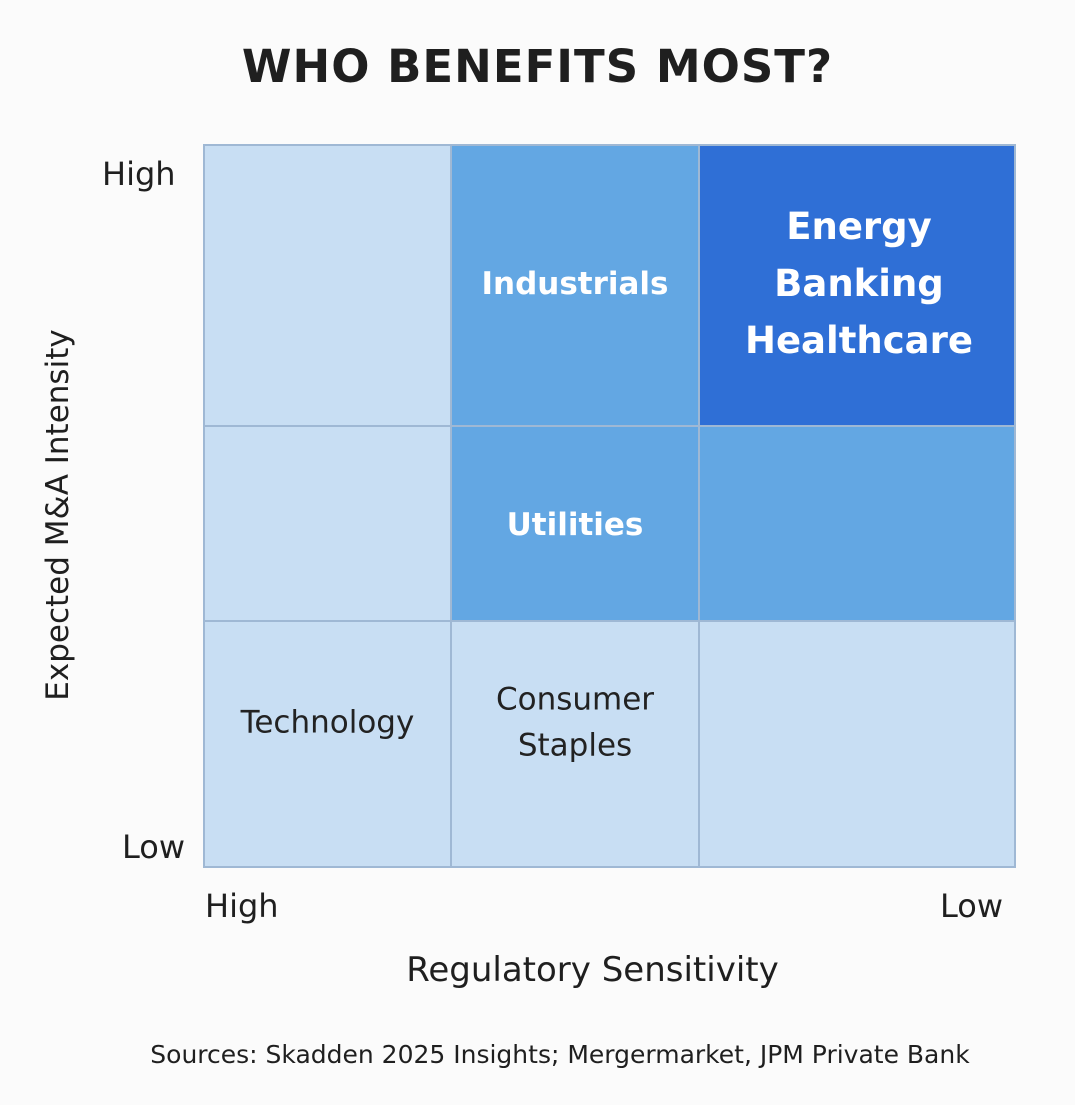 This screenshot has width=1075, height=1105. I want to click on matrix-cell-r0-c1, so click(575, 285).